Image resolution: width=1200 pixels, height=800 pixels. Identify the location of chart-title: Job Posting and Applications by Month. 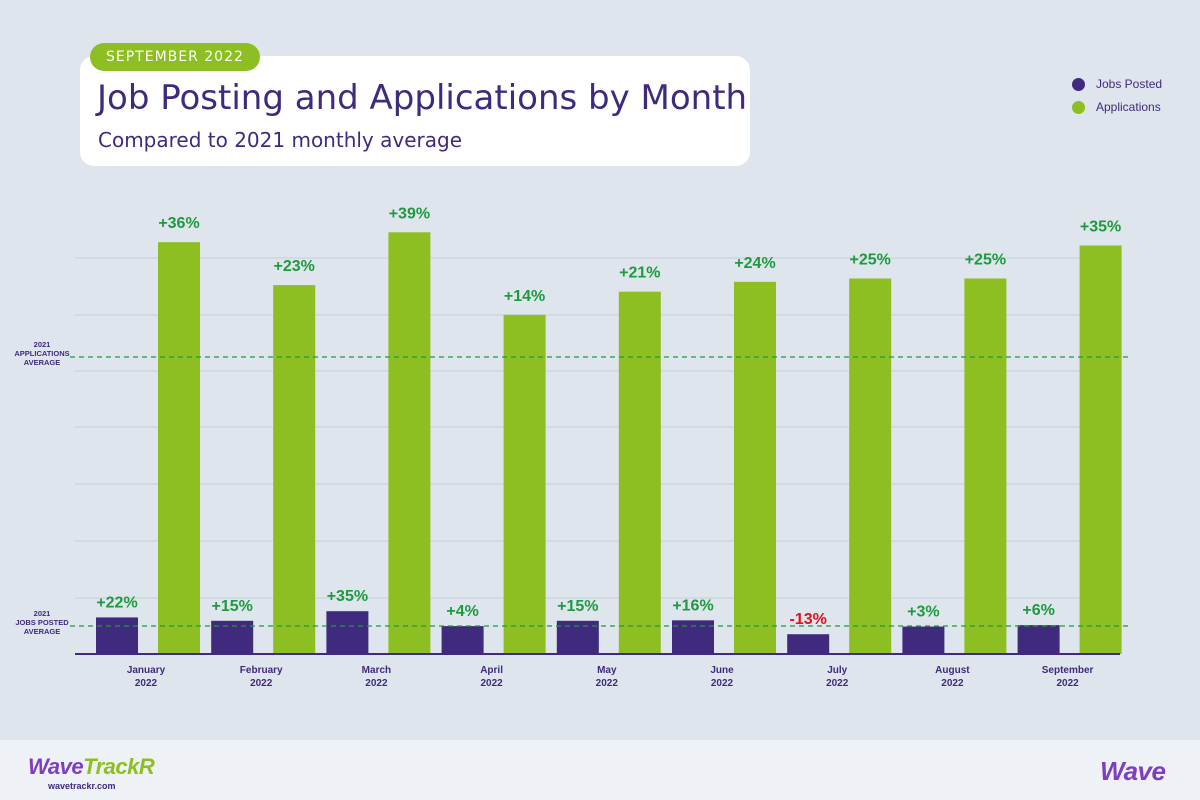
(422, 98).